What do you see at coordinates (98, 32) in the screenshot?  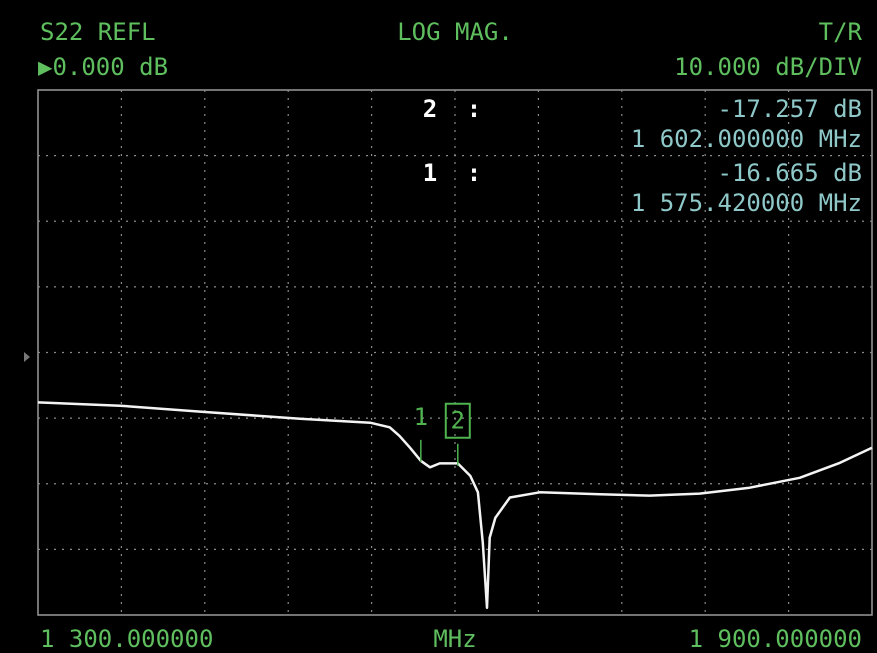 I see `parameter: S22 REFL` at bounding box center [98, 32].